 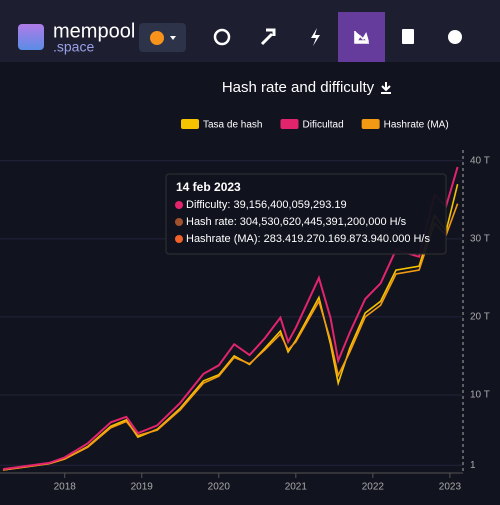 What do you see at coordinates (480, 238) in the screenshot?
I see `y-tick-label: 30 T` at bounding box center [480, 238].